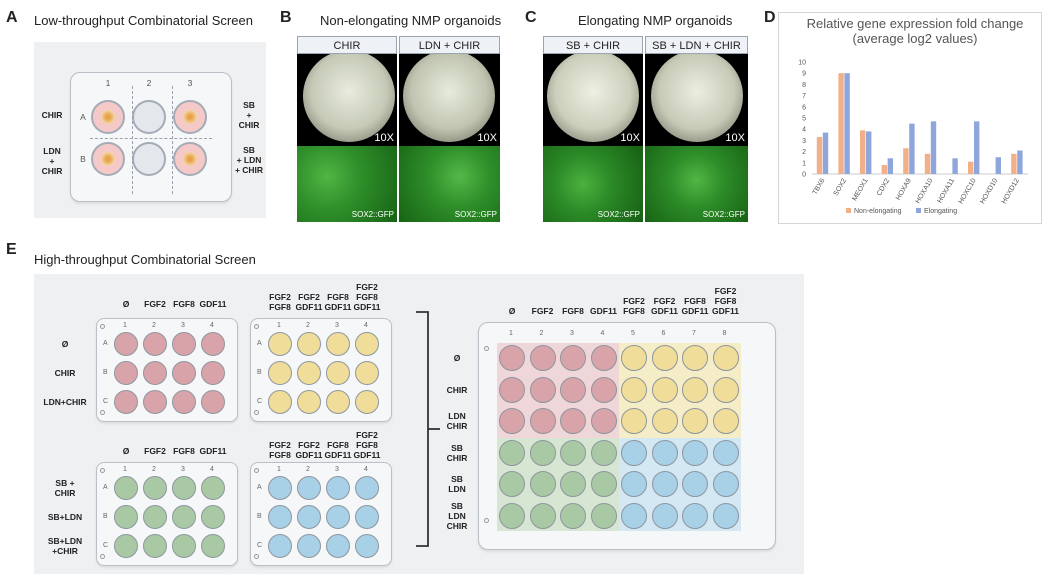  Describe the element at coordinates (541, 333) in the screenshot. I see `big-plate-col-number: 2` at that location.